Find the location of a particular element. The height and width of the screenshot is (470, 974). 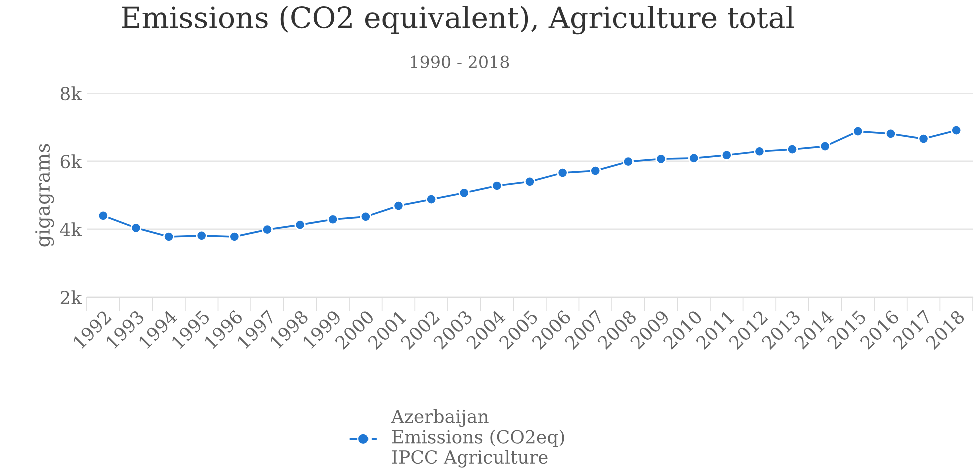

y-tick-label: 6k is located at coordinates (71, 161).